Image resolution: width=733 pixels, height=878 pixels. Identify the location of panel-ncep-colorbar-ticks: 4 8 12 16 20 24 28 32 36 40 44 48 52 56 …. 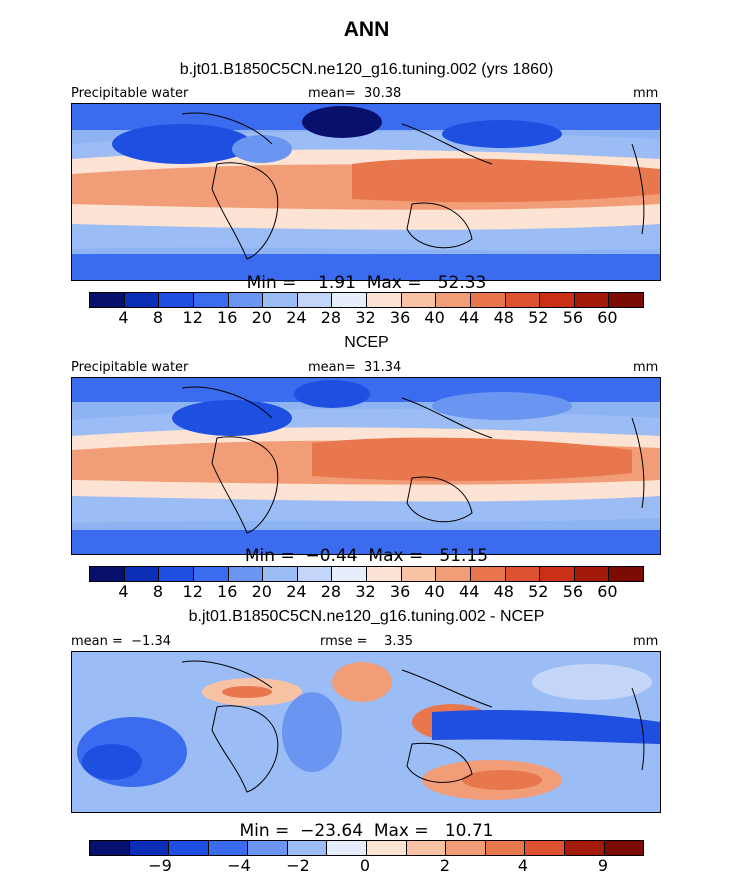
(366, 592).